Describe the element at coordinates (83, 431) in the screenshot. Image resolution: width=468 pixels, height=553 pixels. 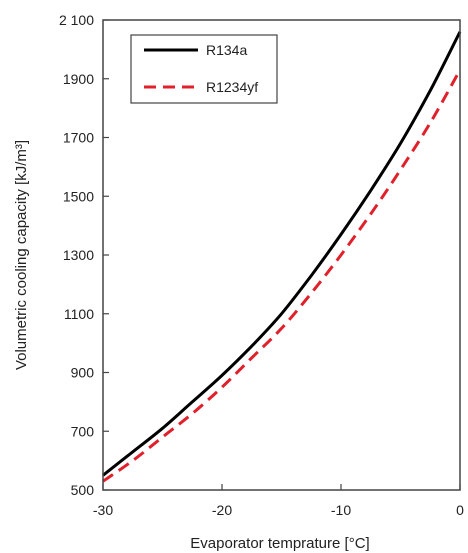
I see `y-tick-label: 700` at that location.